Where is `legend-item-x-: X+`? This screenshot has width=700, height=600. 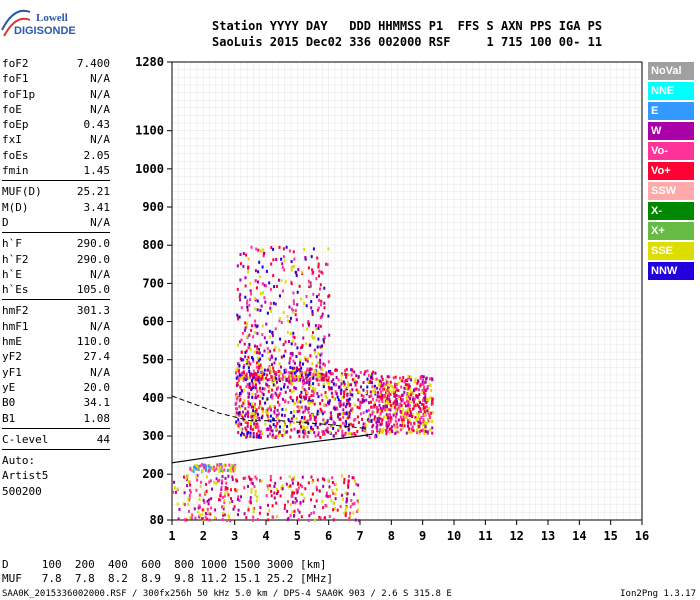
legend-item-x-: X+ is located at coordinates (671, 231).